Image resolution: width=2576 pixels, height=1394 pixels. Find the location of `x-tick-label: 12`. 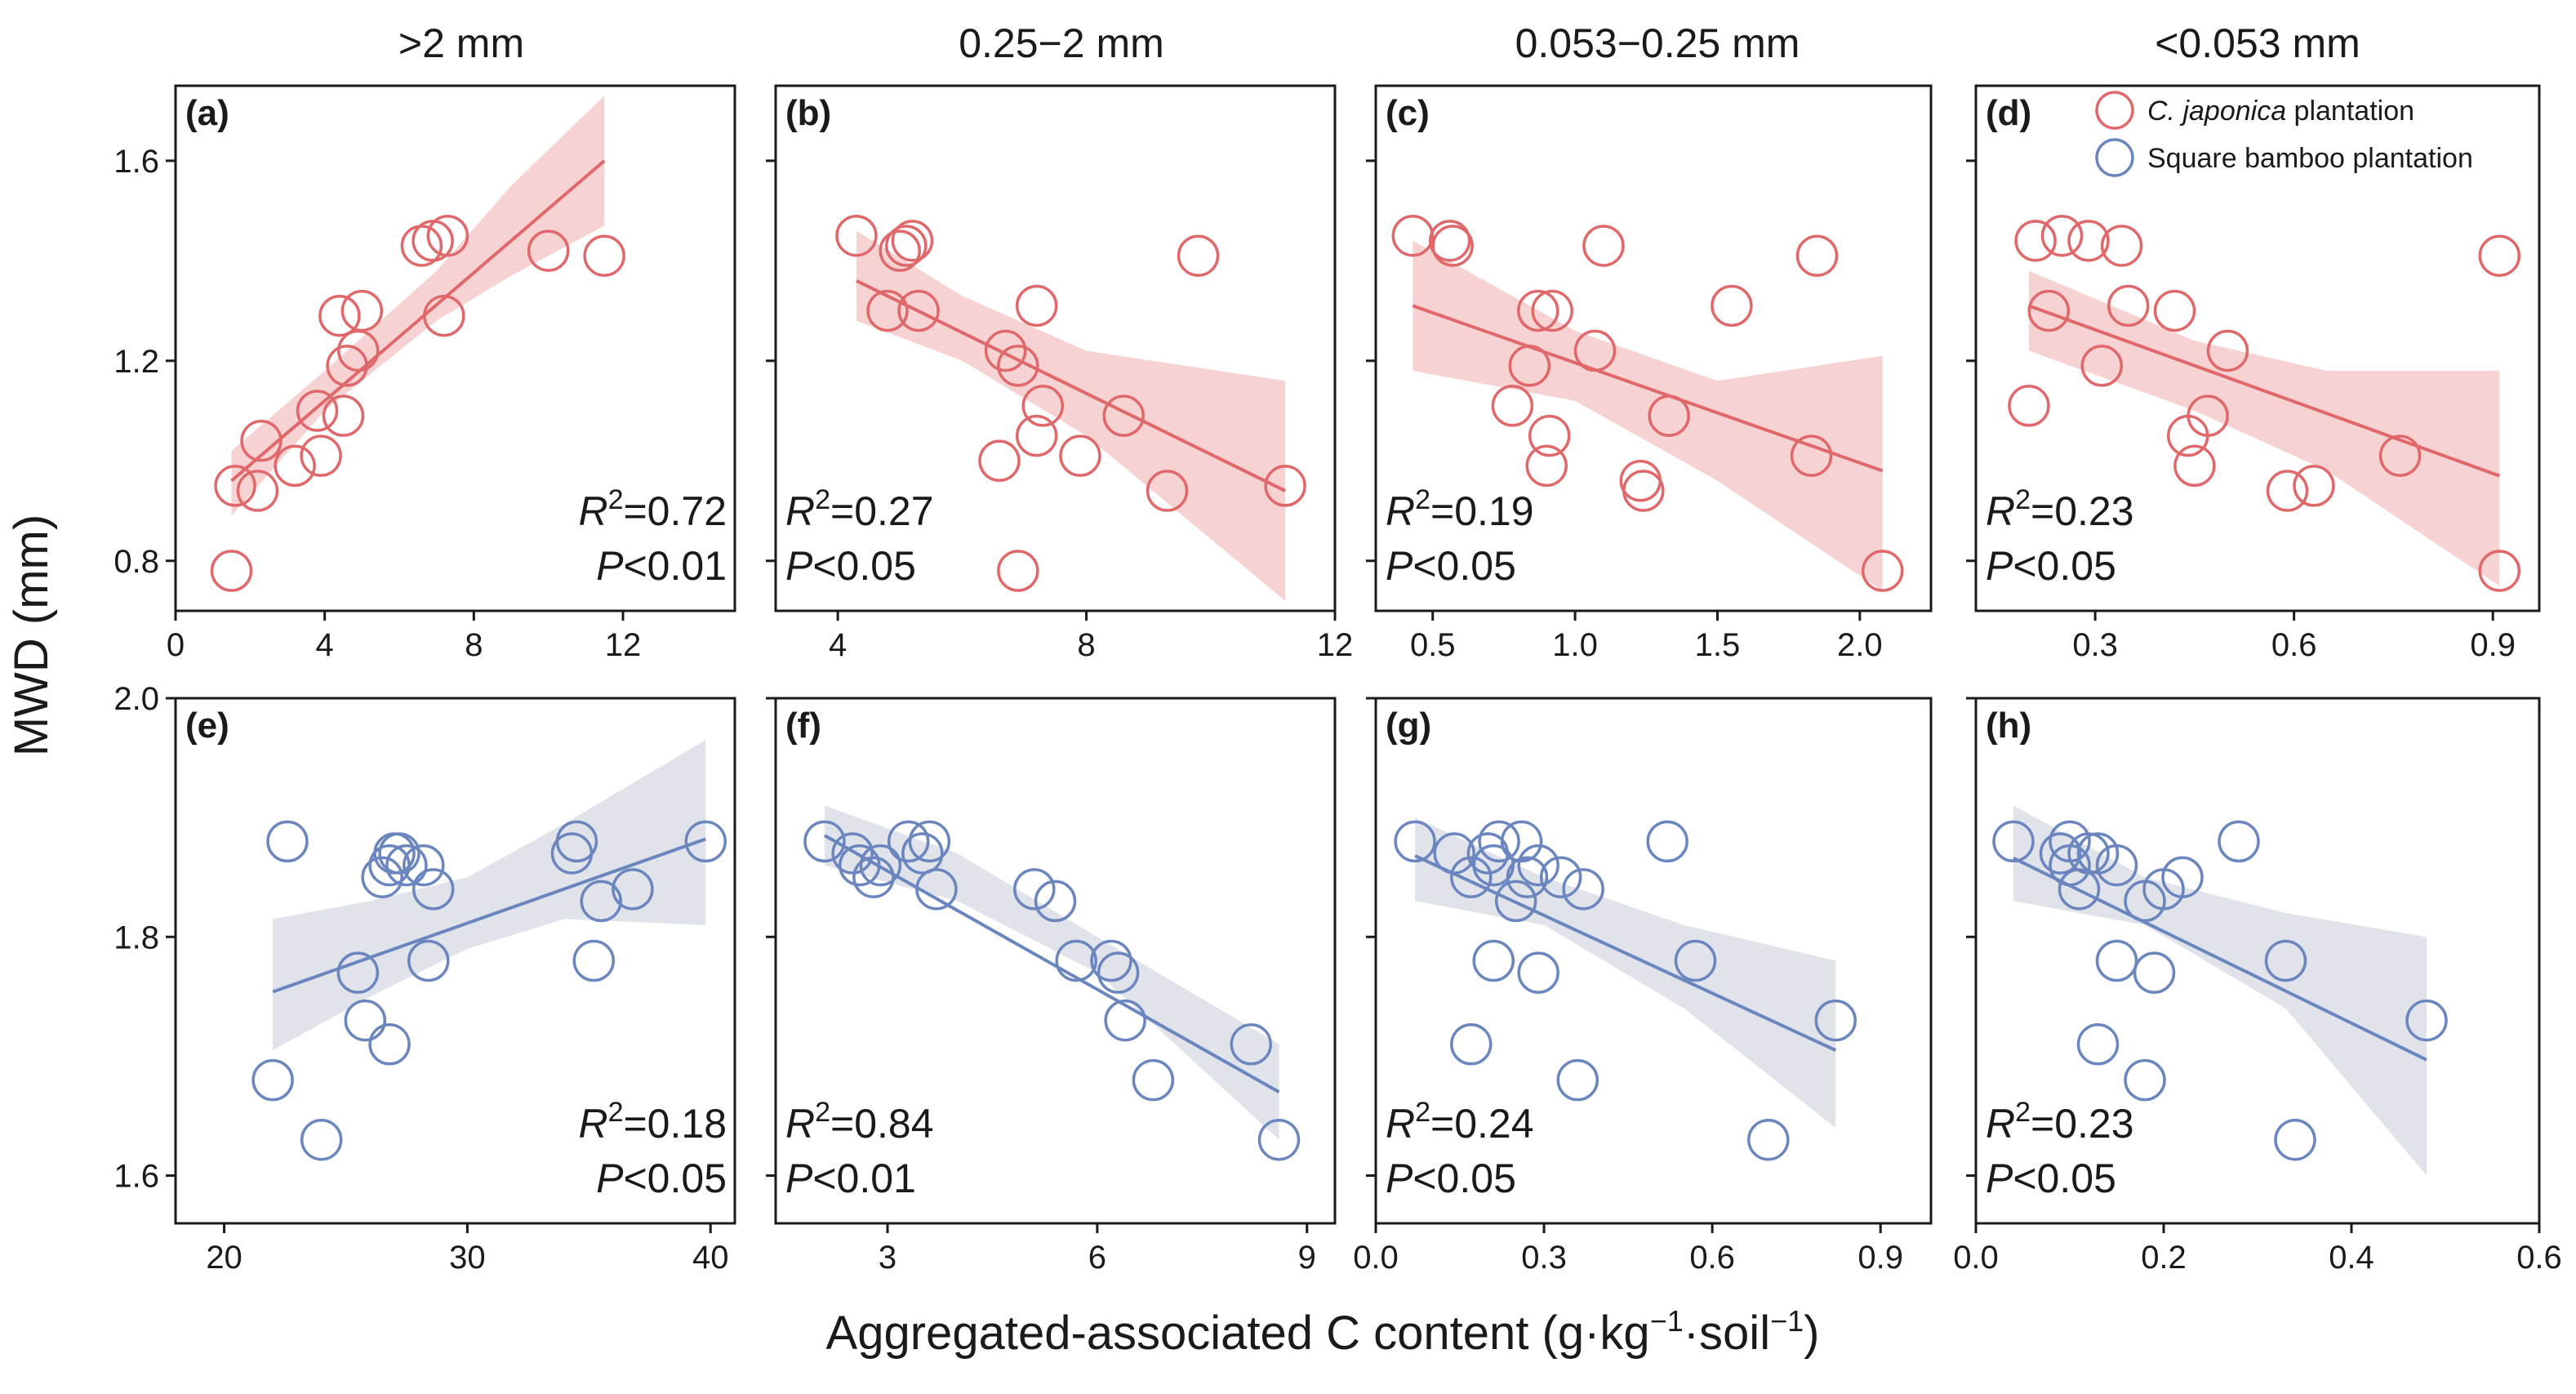

x-tick-label: 12 is located at coordinates (1335, 645).